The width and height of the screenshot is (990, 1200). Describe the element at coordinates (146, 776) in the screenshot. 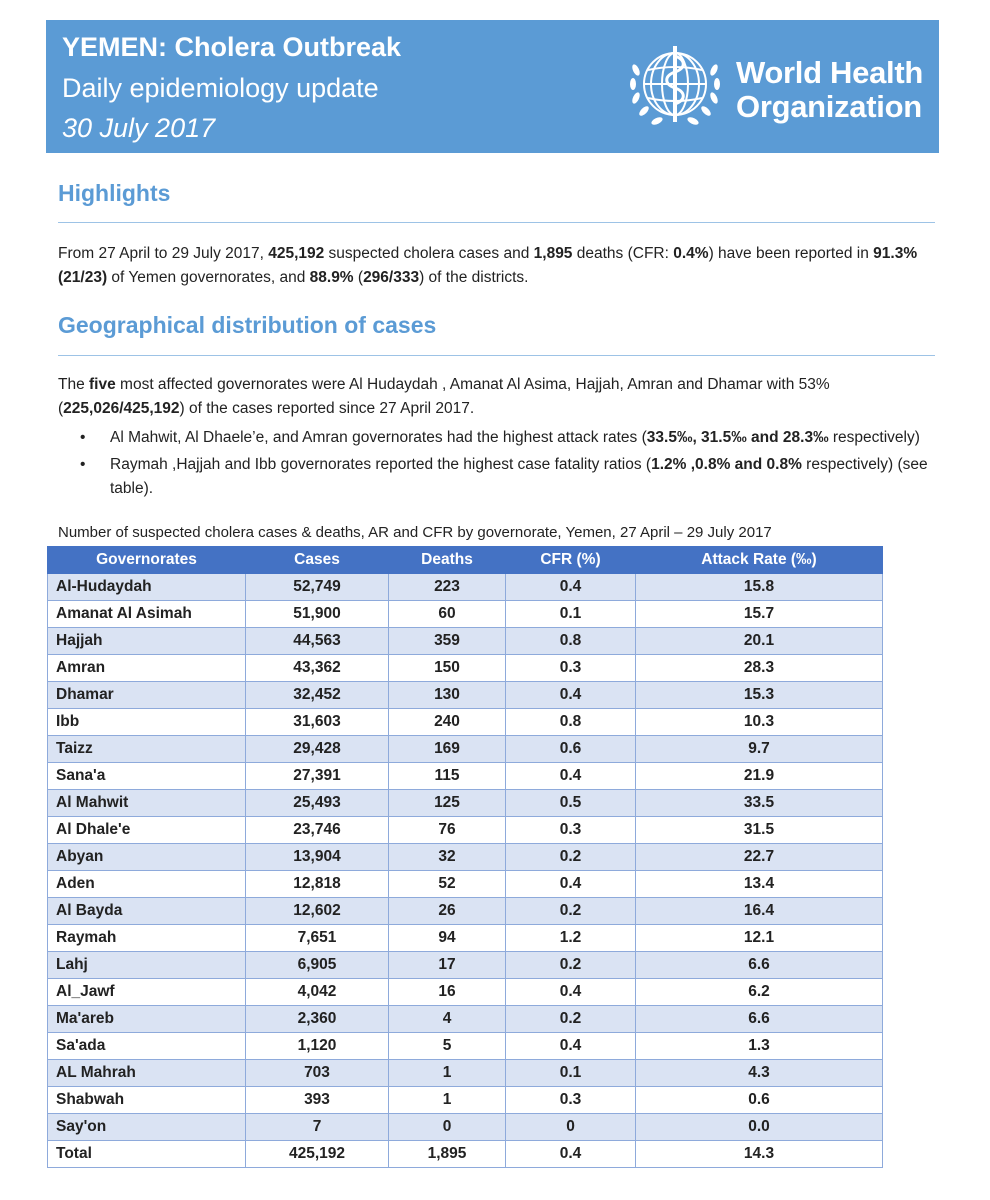

I see `governorate-cell: Sana'a` at that location.